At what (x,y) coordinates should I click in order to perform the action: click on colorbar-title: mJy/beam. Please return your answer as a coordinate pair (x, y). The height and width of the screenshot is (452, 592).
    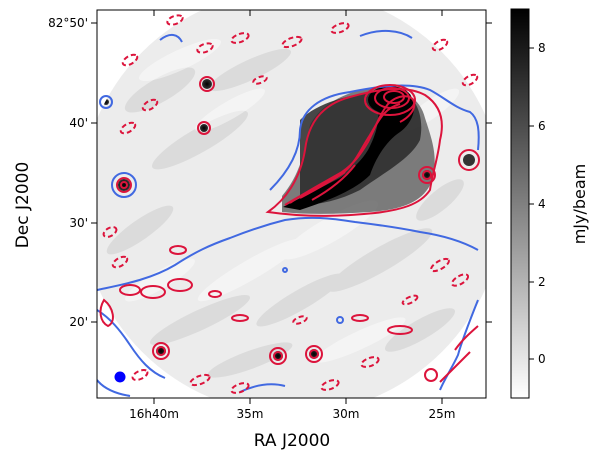
    Looking at the image, I should click on (579, 204).